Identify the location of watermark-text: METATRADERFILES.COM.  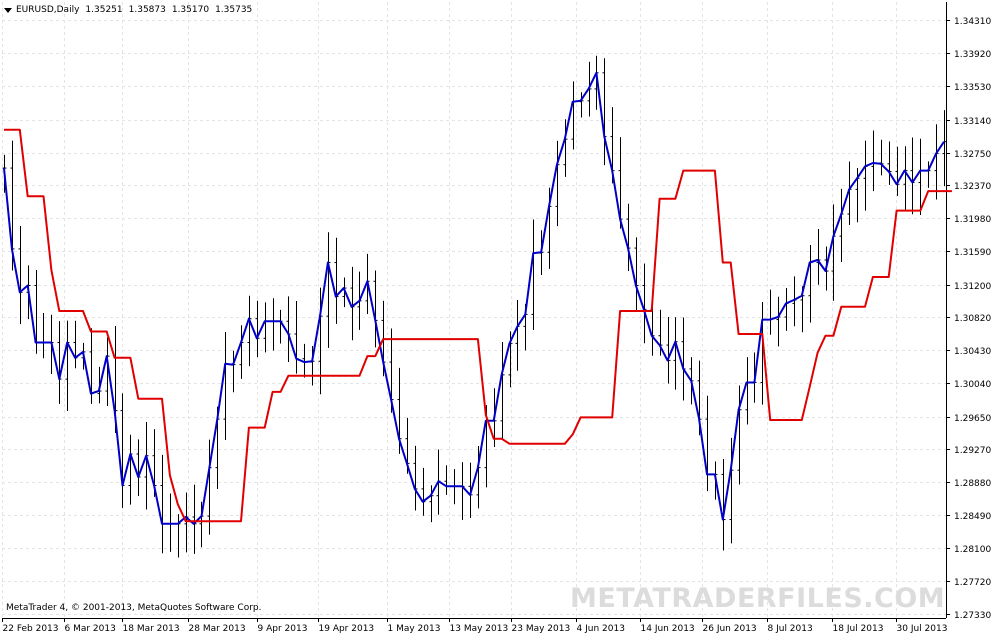
(758, 598).